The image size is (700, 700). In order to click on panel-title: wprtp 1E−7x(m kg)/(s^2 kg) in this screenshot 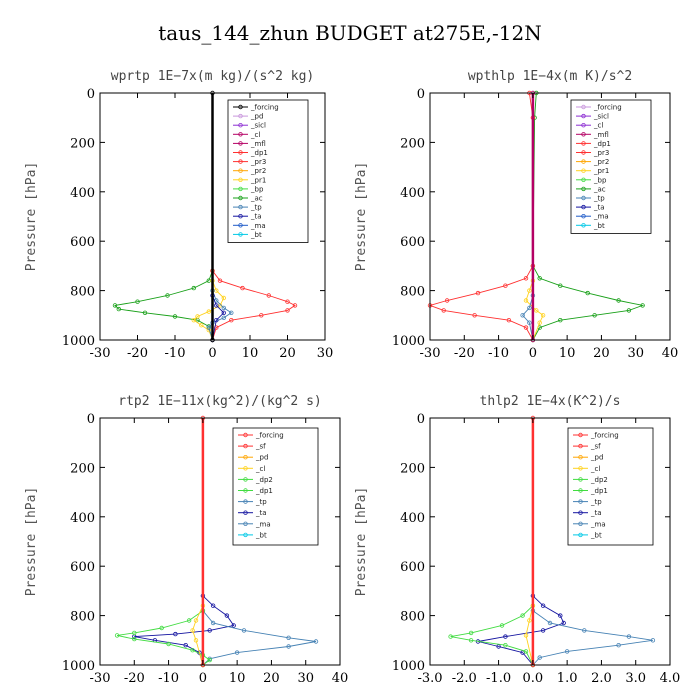, I will do `click(213, 76)`.